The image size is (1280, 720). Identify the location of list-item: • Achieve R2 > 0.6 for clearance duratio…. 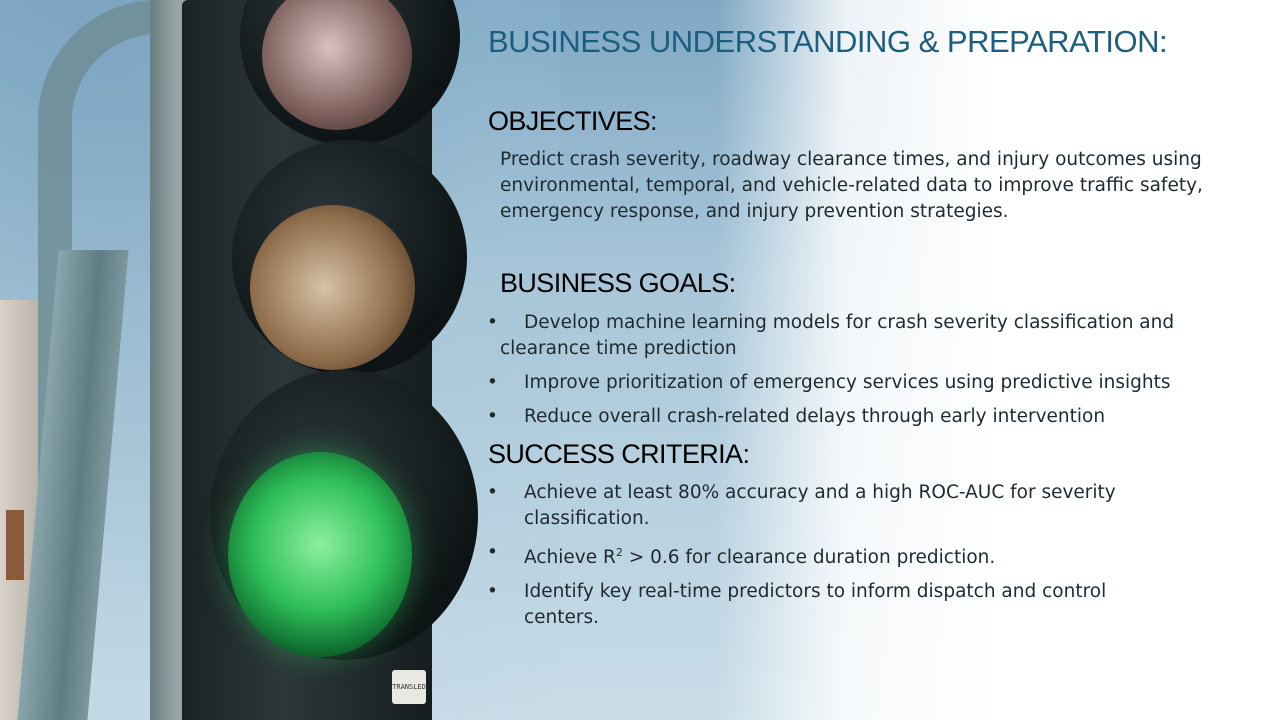
(837, 555).